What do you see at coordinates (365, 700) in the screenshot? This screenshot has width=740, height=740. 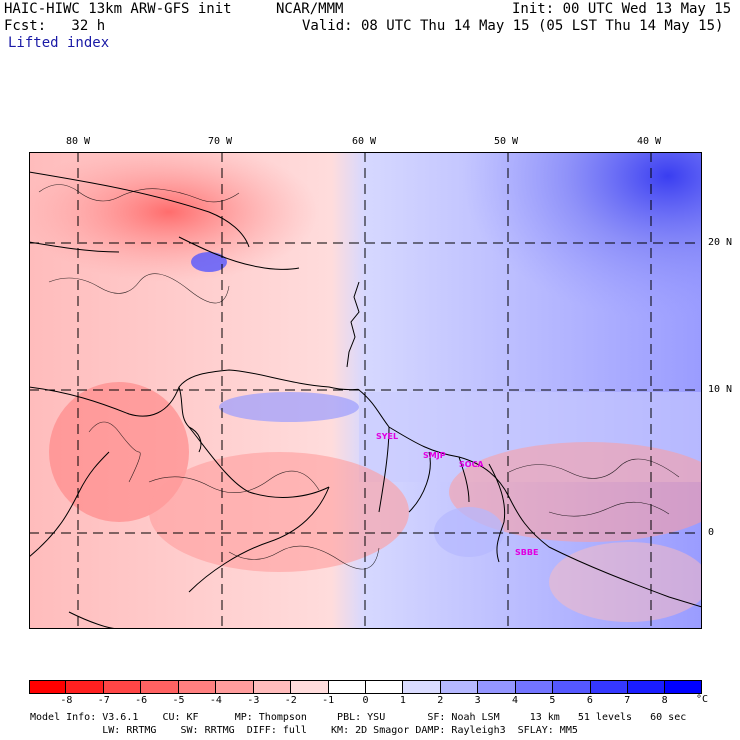 I see `colorbar-tick-label: 0` at bounding box center [365, 700].